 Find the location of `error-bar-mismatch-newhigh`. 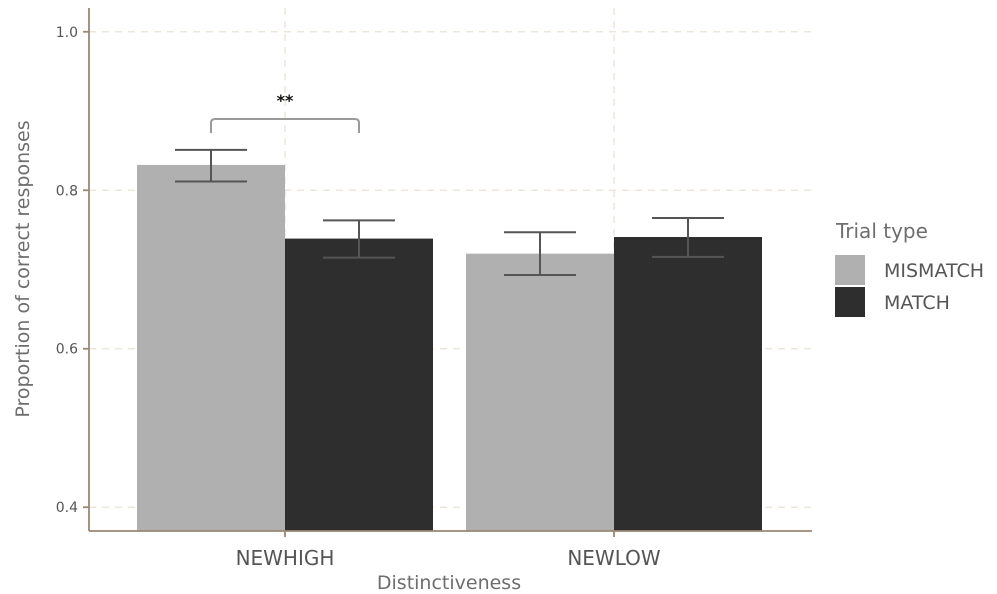

error-bar-mismatch-newhigh is located at coordinates (211, 165).